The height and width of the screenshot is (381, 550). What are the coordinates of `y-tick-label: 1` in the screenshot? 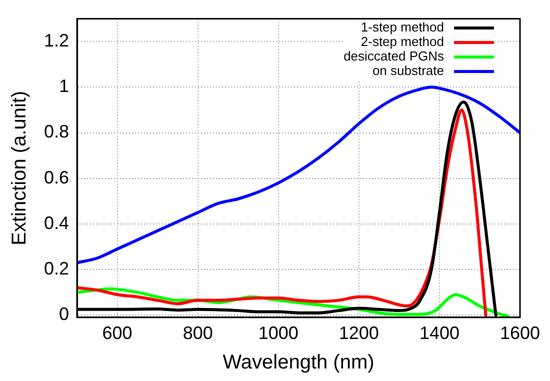 It's located at (64, 86).